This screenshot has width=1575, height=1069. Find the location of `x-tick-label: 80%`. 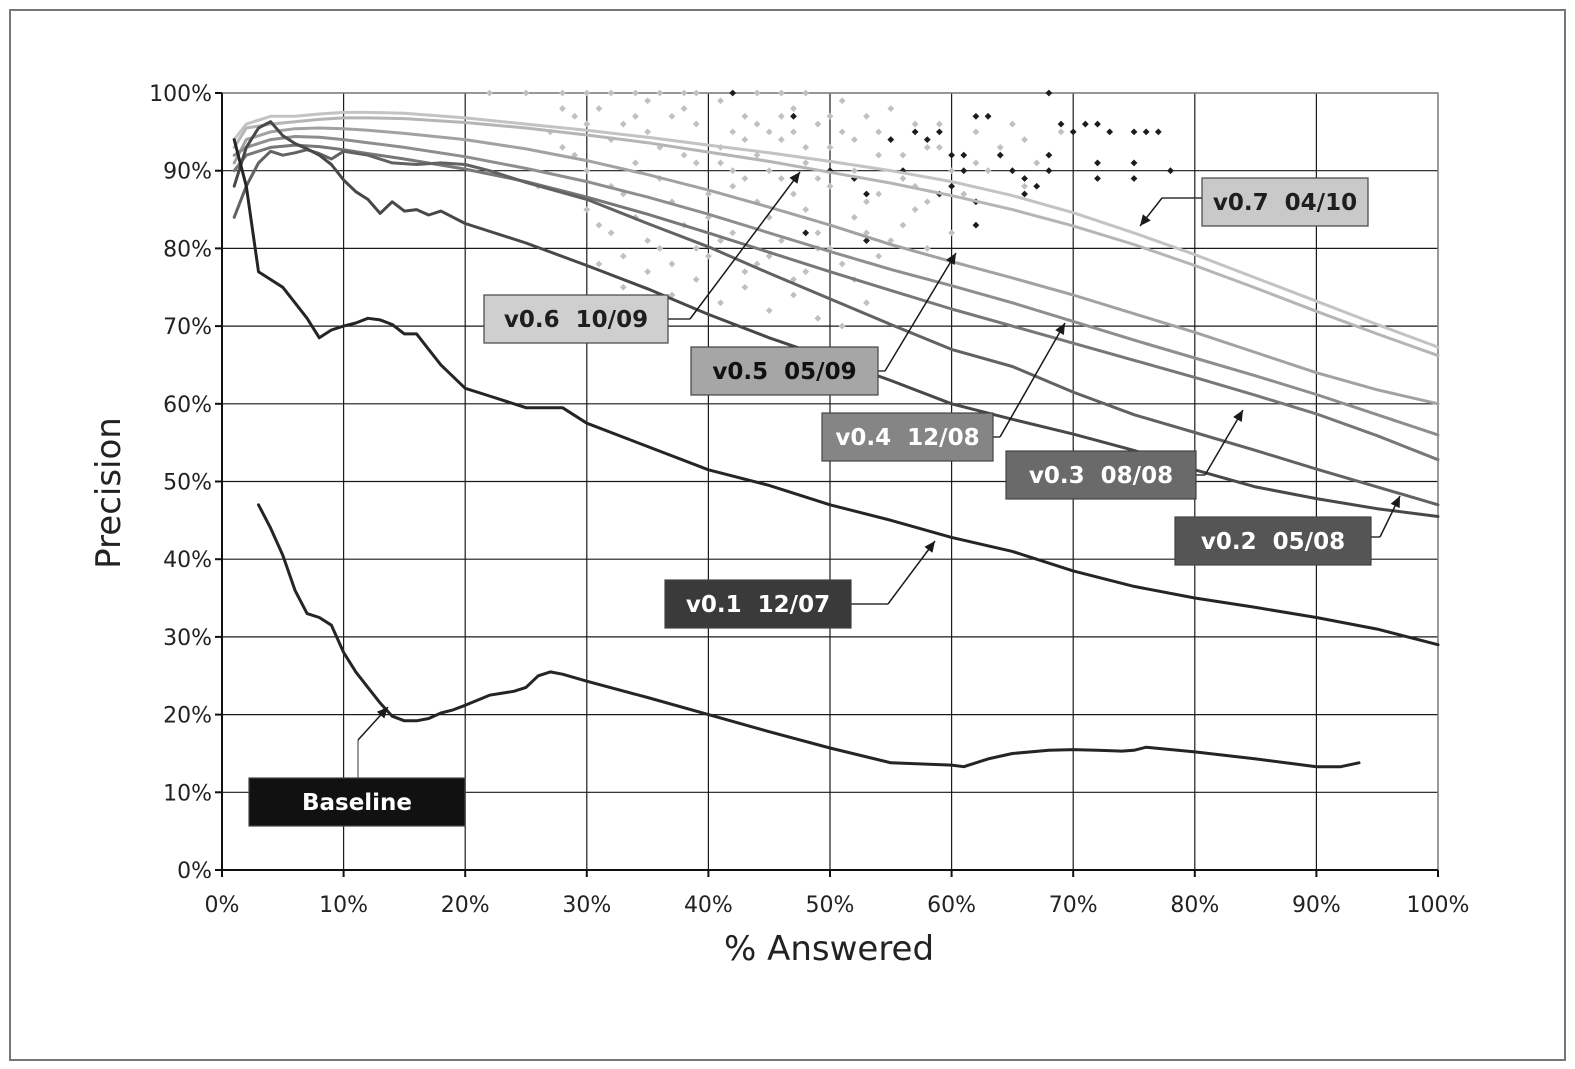

x-tick-label: 80% is located at coordinates (1194, 905).